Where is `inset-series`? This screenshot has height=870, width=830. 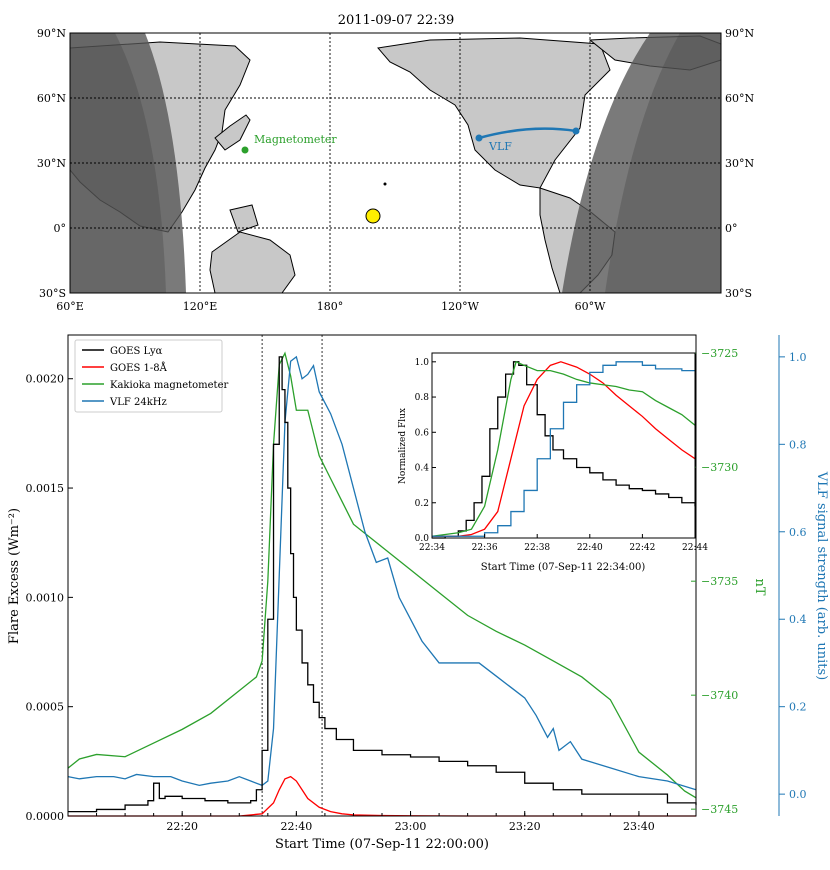 inset-series is located at coordinates (563, 449).